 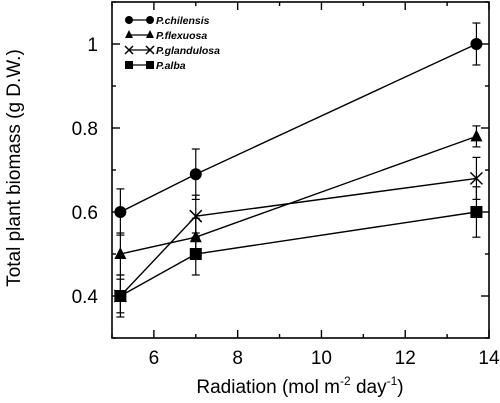 What do you see at coordinates (405, 358) in the screenshot?
I see `x-tick-label: 12` at bounding box center [405, 358].